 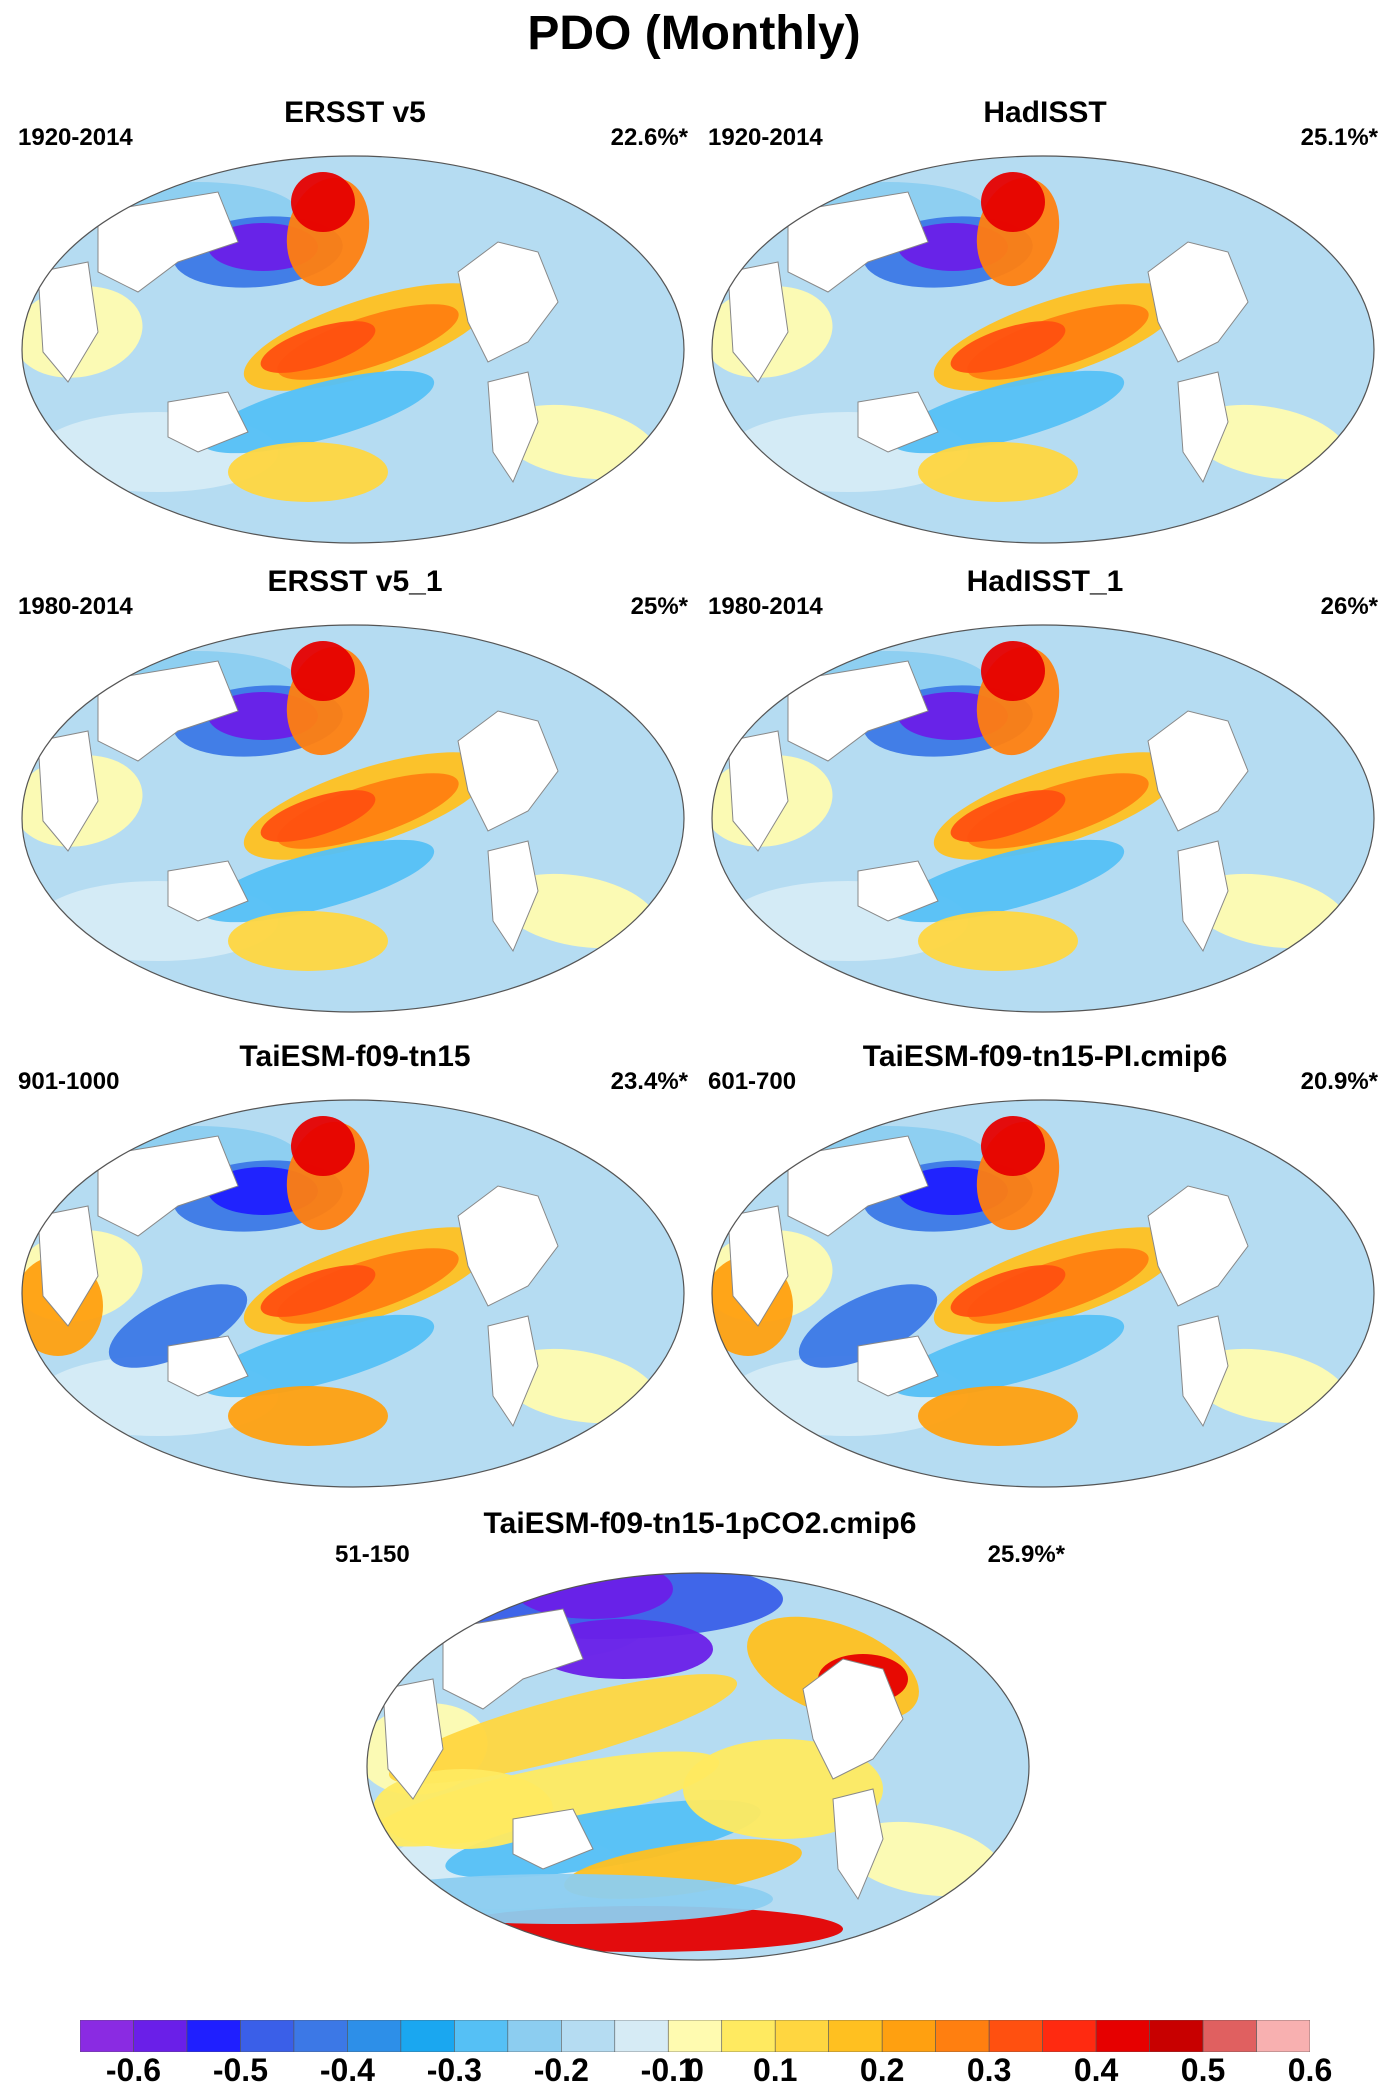 I want to click on map-panel: HadISST 1920-2014 25.1%*, so click(x=1044, y=331).